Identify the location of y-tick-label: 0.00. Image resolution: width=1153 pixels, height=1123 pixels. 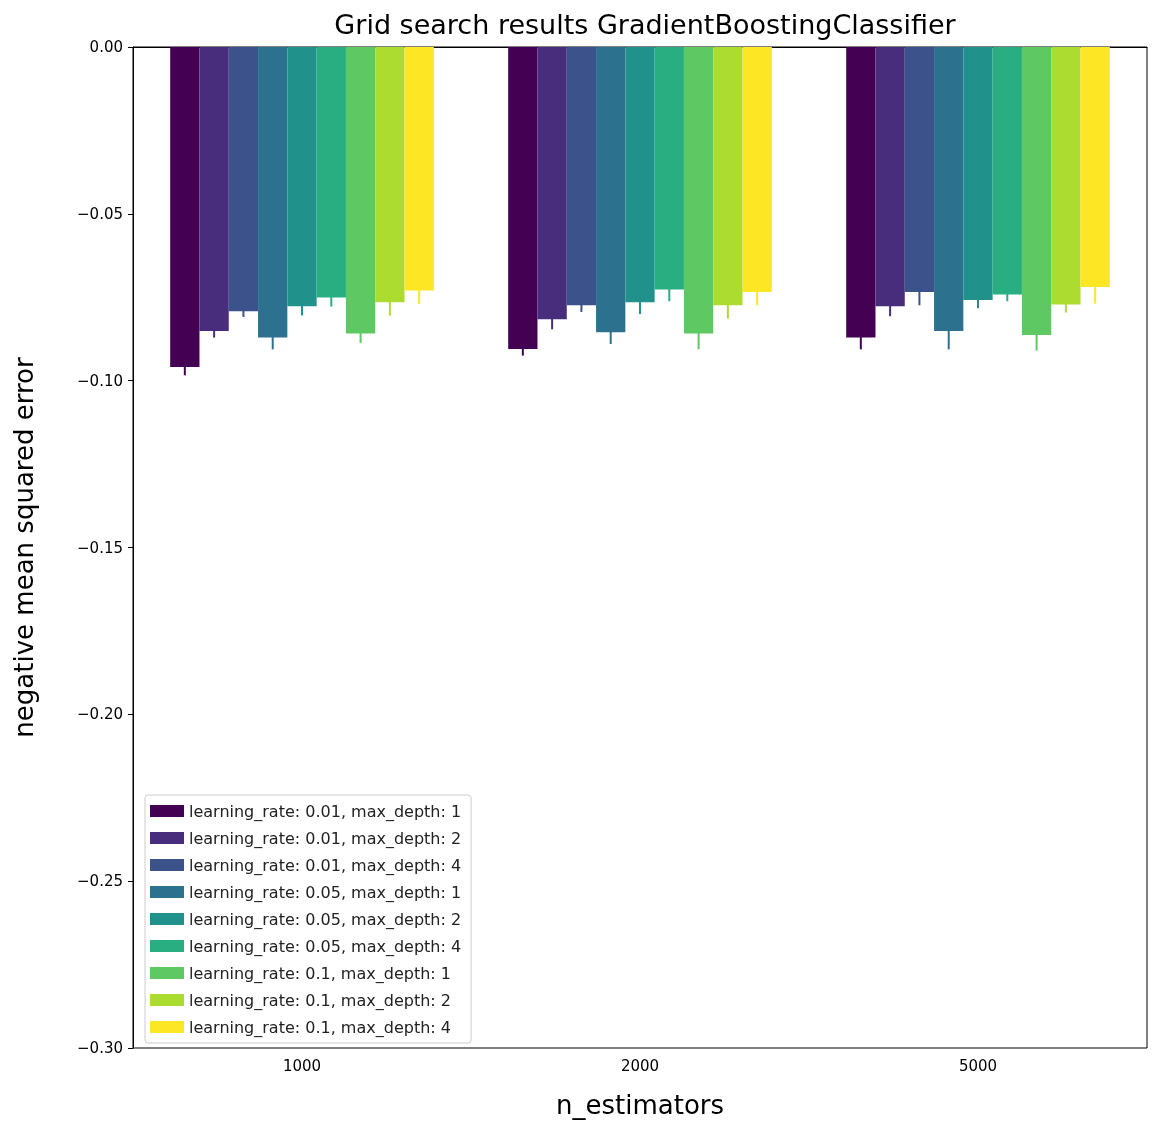
(106, 47).